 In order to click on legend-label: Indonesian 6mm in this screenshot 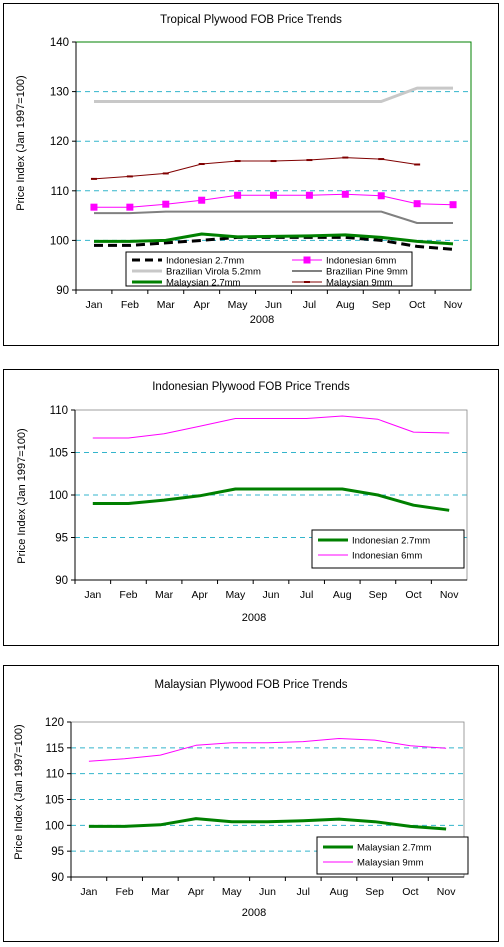, I will do `click(387, 556)`.